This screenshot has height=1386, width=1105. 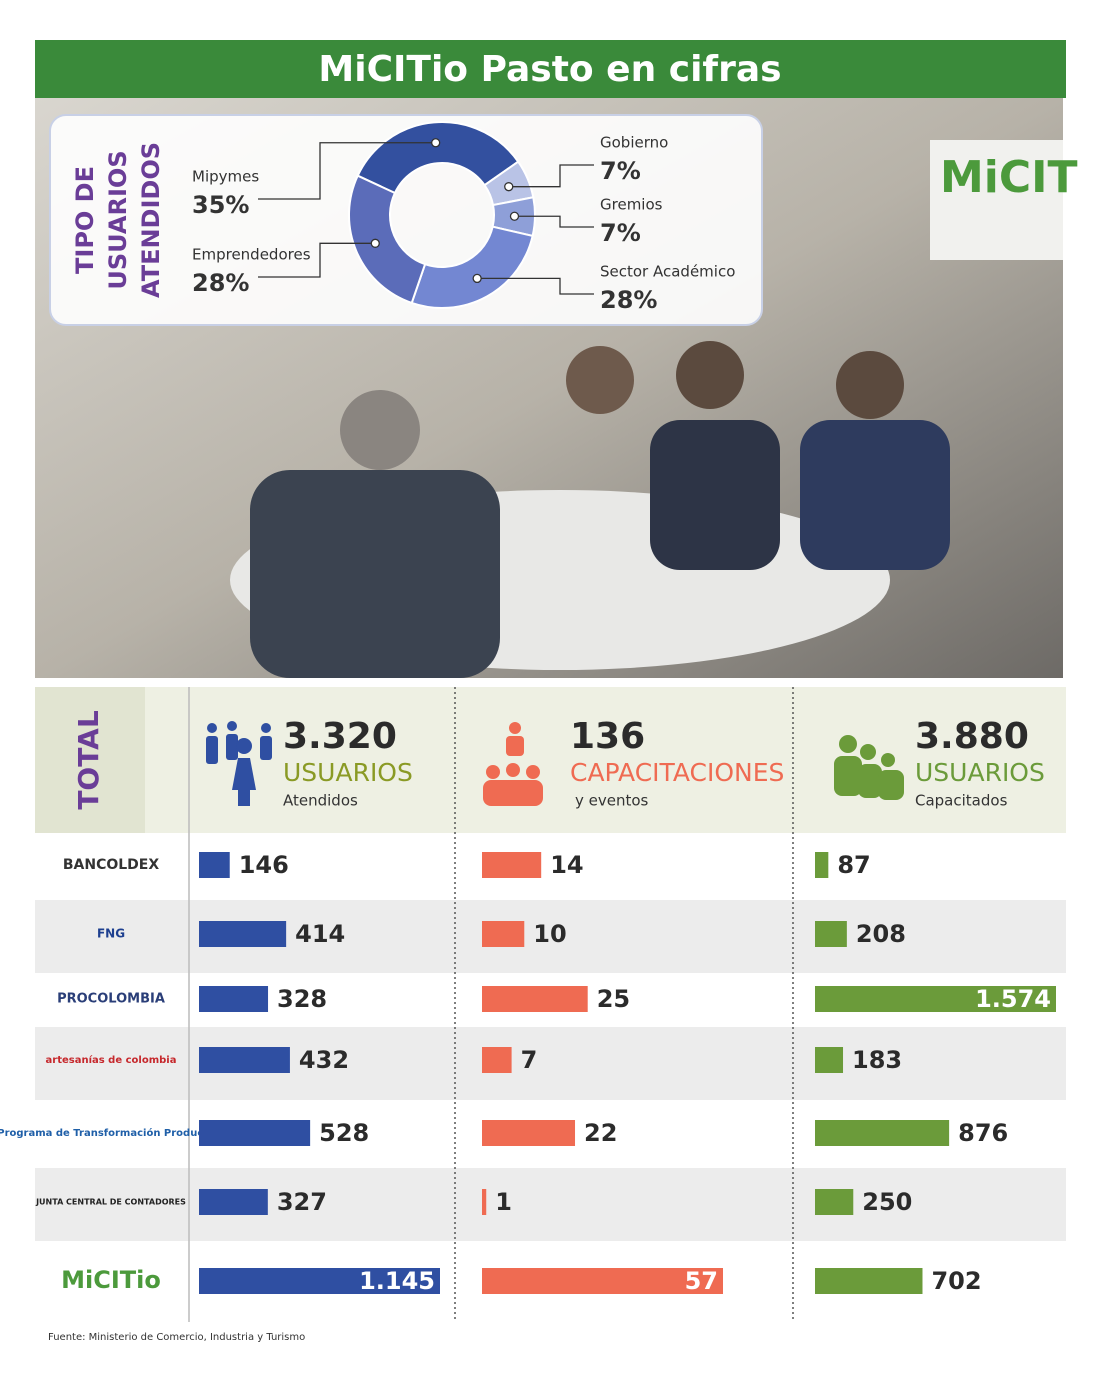 I want to click on bar-value-label: 57, so click(x=701, y=1281).